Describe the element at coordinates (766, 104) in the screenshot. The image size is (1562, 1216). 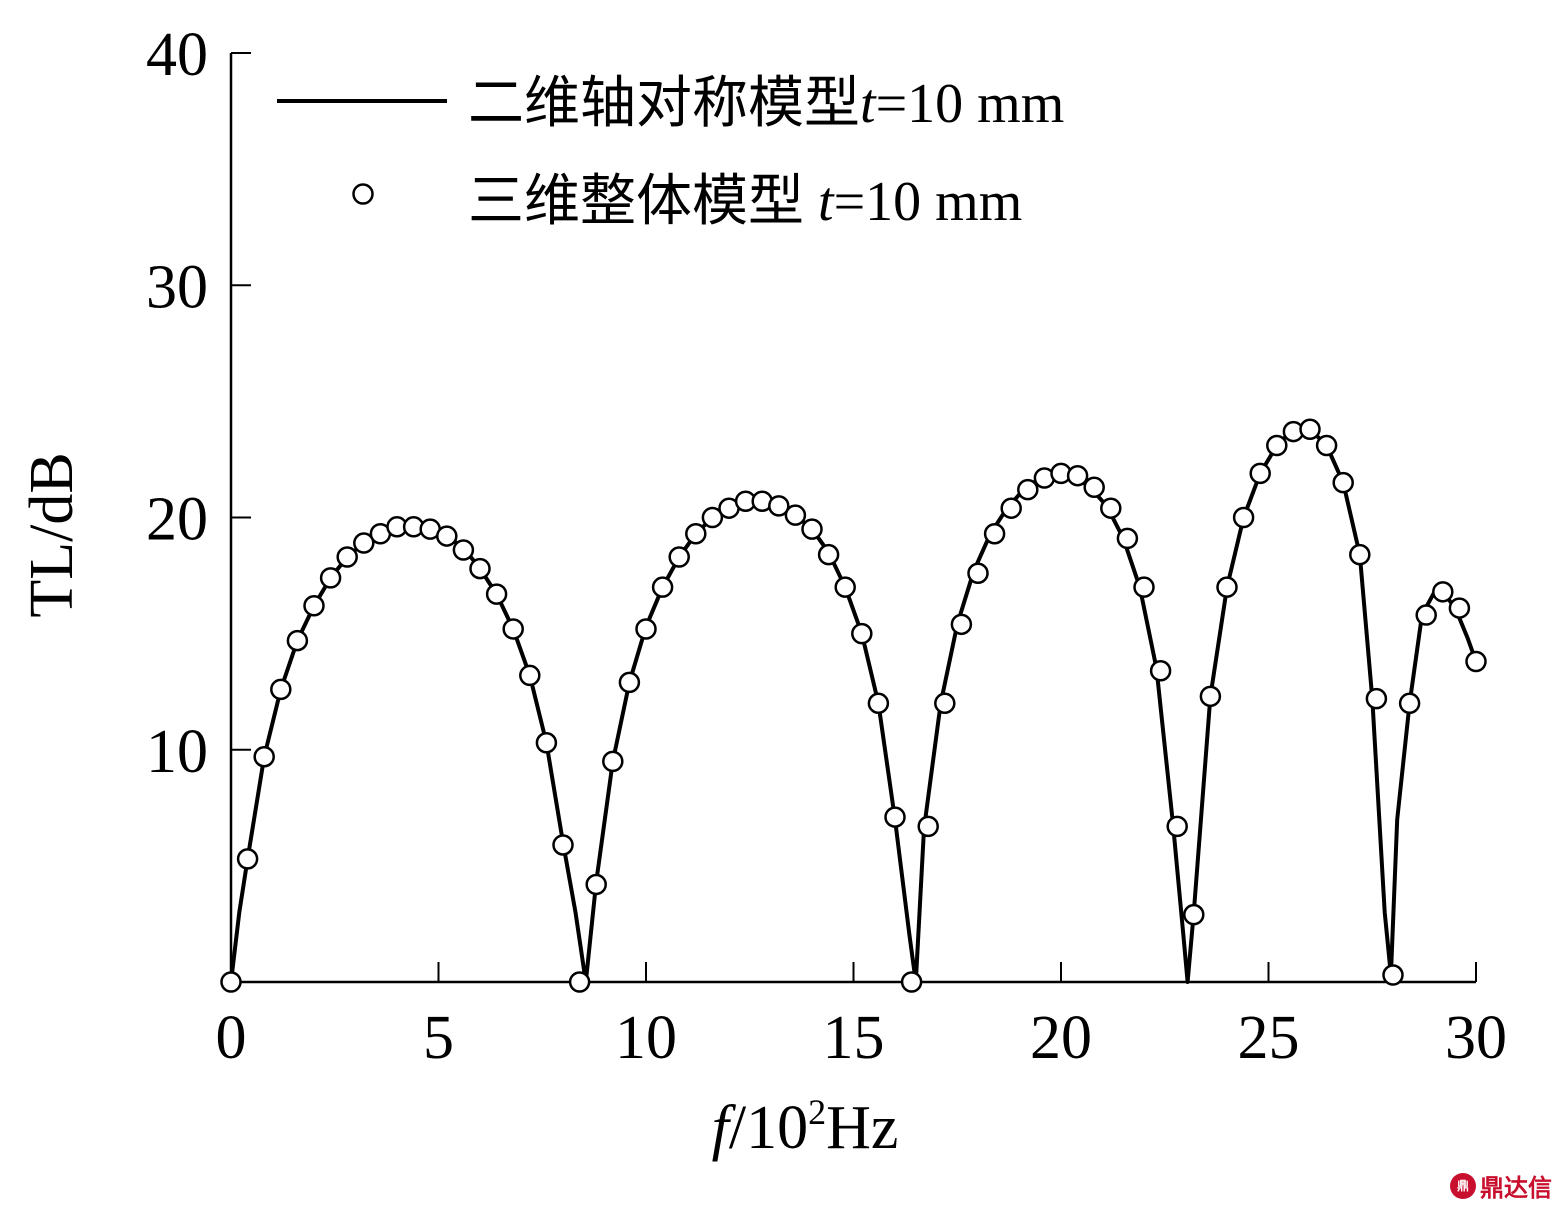
I see `legend-label: 二维轴对称模型t=10 mm` at that location.